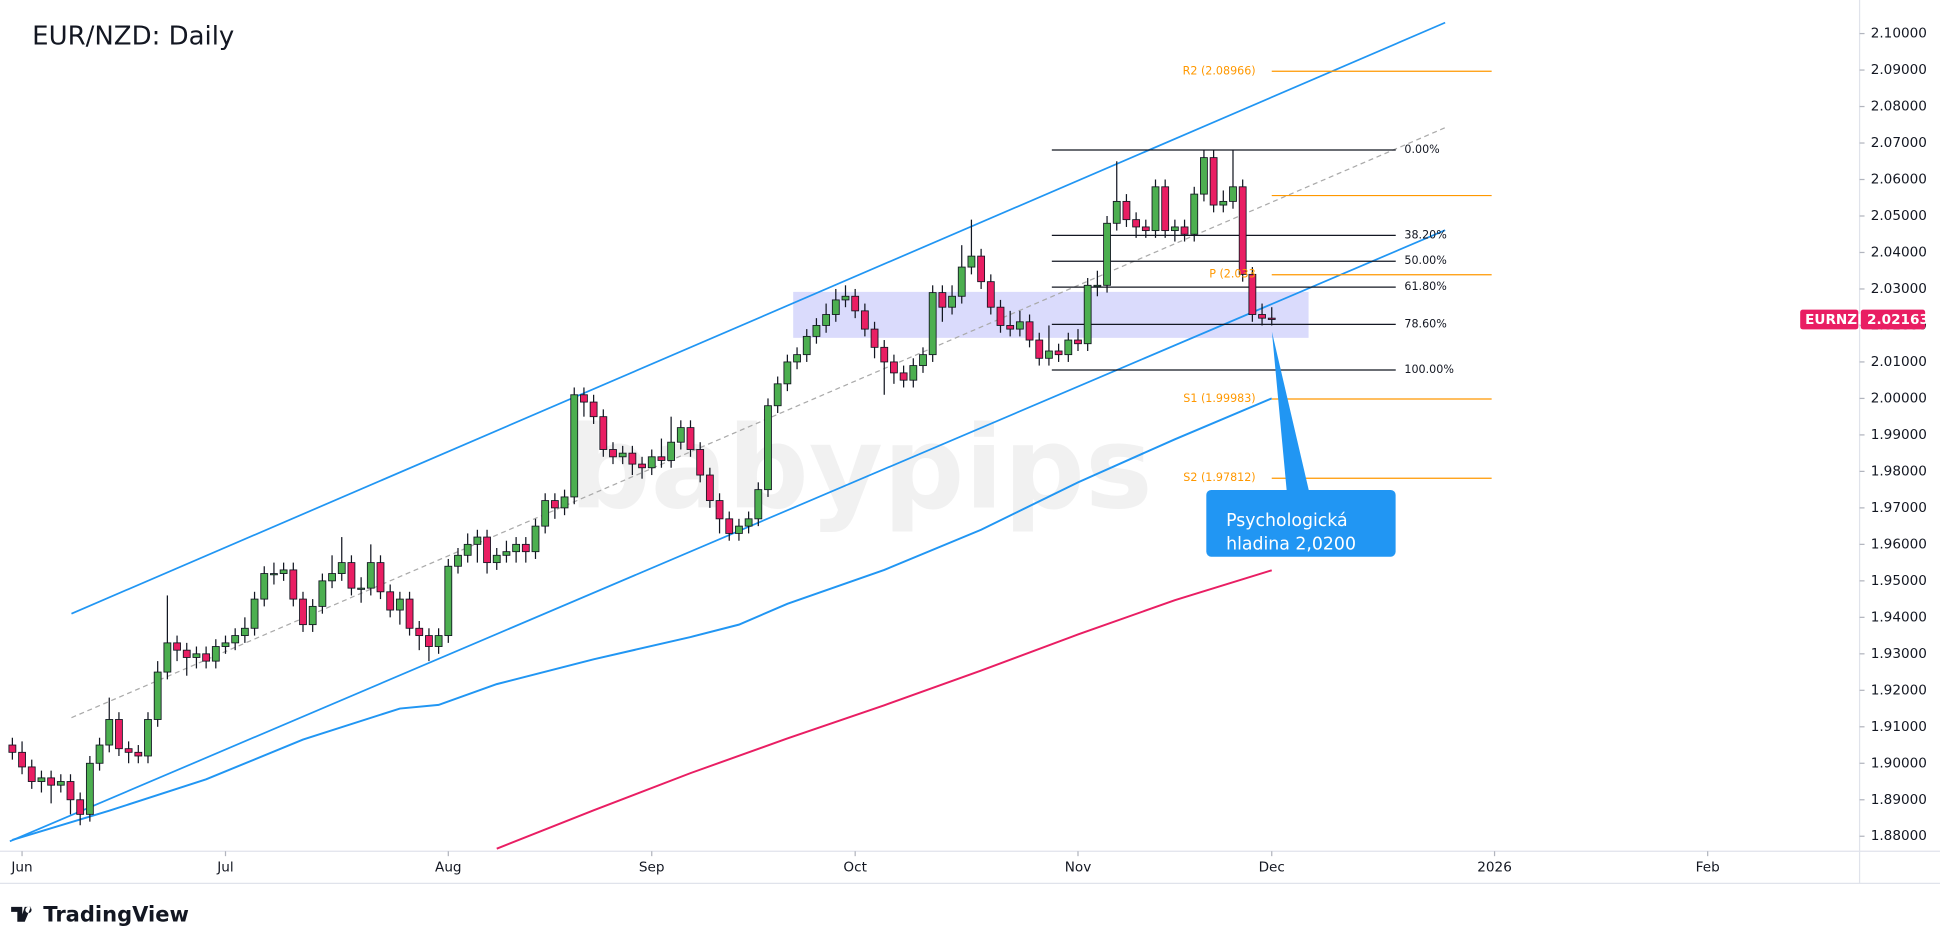 The image size is (1940, 944). What do you see at coordinates (652, 867) in the screenshot?
I see `x-tick-label: Sep` at bounding box center [652, 867].